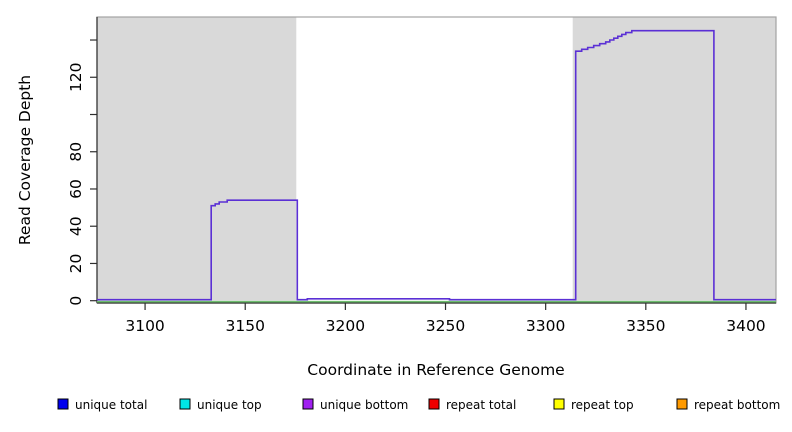  Describe the element at coordinates (745, 326) in the screenshot. I see `x-tick-label: 3400` at that location.